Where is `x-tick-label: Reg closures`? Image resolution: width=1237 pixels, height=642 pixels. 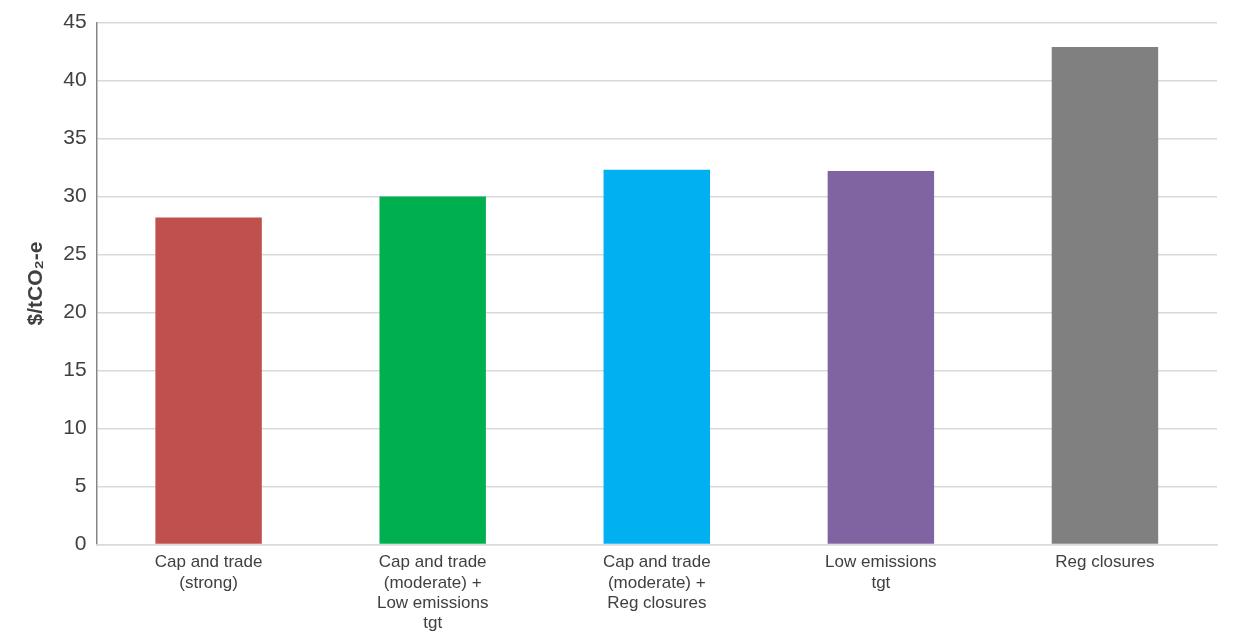 x-tick-label: Reg closures is located at coordinates (1105, 562).